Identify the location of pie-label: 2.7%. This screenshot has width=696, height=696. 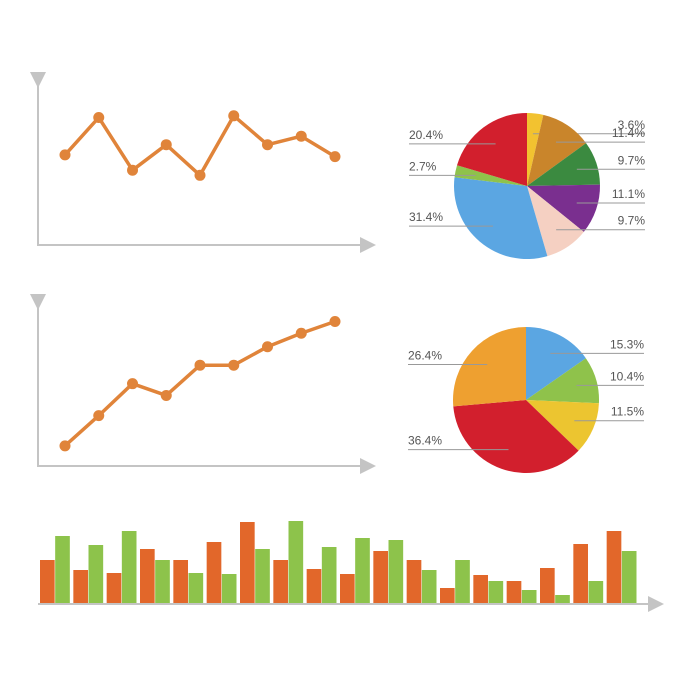
(423, 166).